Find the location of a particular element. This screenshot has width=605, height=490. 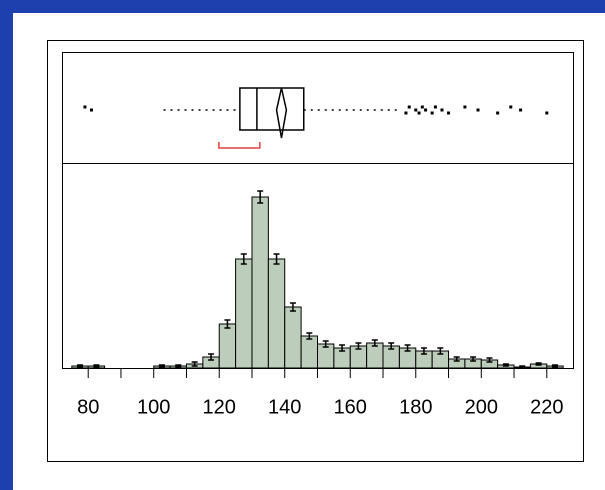

box is located at coordinates (272, 109).